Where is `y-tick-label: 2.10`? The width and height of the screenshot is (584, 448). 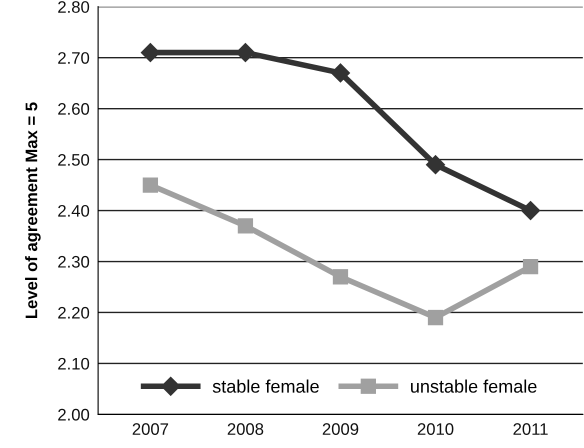
y-tick-label: 2.10 is located at coordinates (74, 364).